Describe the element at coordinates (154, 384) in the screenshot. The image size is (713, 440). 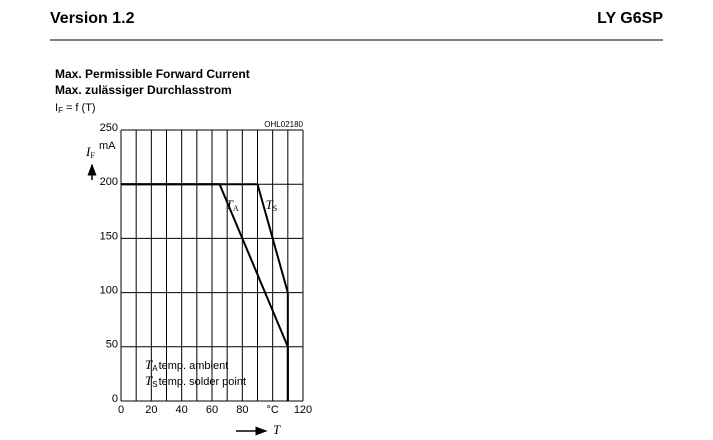
I see `legend-sub: S` at that location.